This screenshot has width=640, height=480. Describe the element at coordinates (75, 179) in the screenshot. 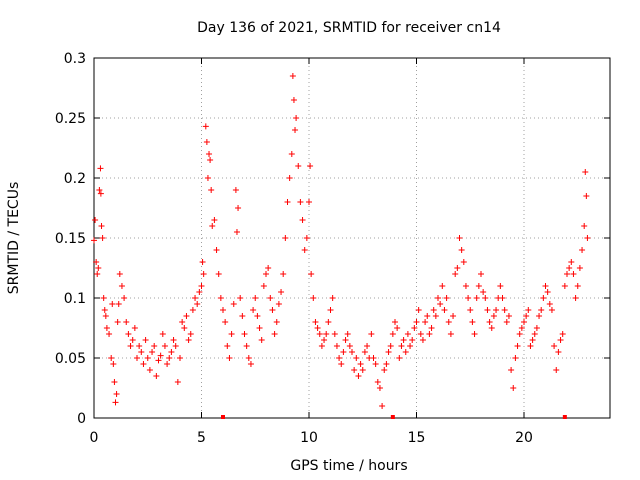

I see `y-tick-label: 0.2` at that location.